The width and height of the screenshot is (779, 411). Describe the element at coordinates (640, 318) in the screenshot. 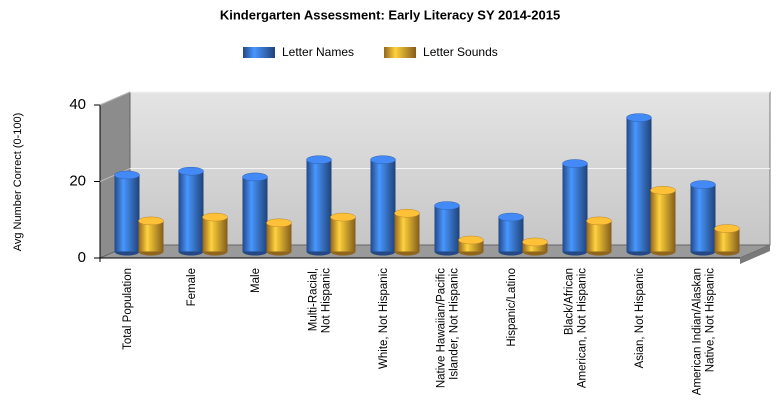

I see `x-tick-label: Asian, Not Hispanic` at that location.